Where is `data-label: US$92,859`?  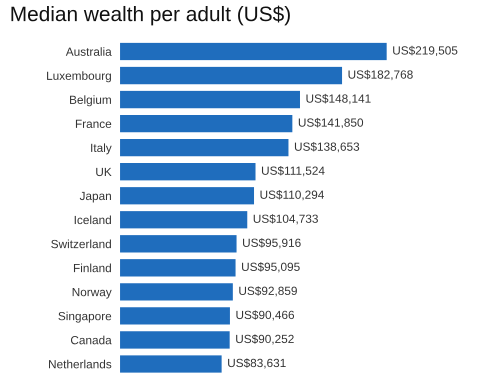 data-label: US$92,859 is located at coordinates (268, 291).